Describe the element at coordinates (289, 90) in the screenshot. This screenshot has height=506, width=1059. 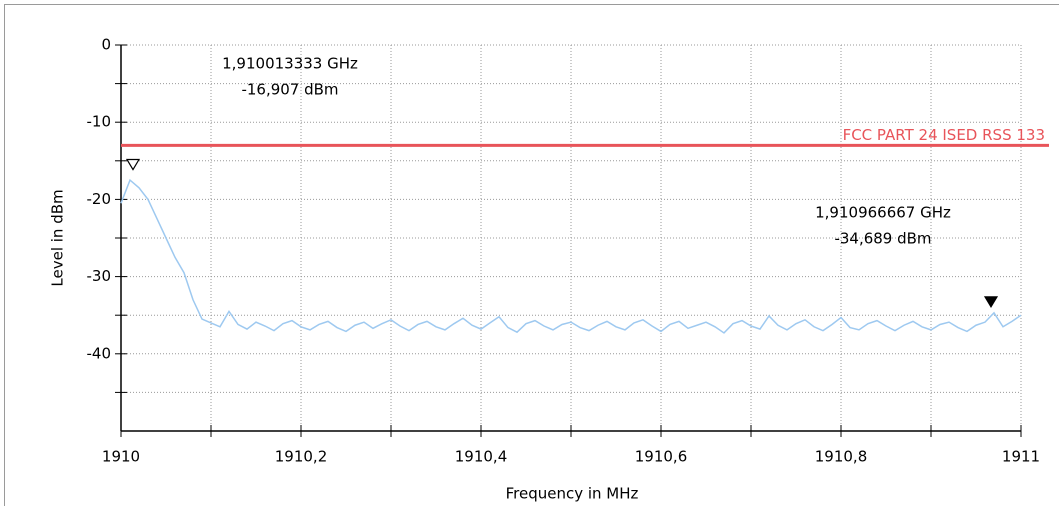
I see `marker-level: -16,907 dBm` at that location.